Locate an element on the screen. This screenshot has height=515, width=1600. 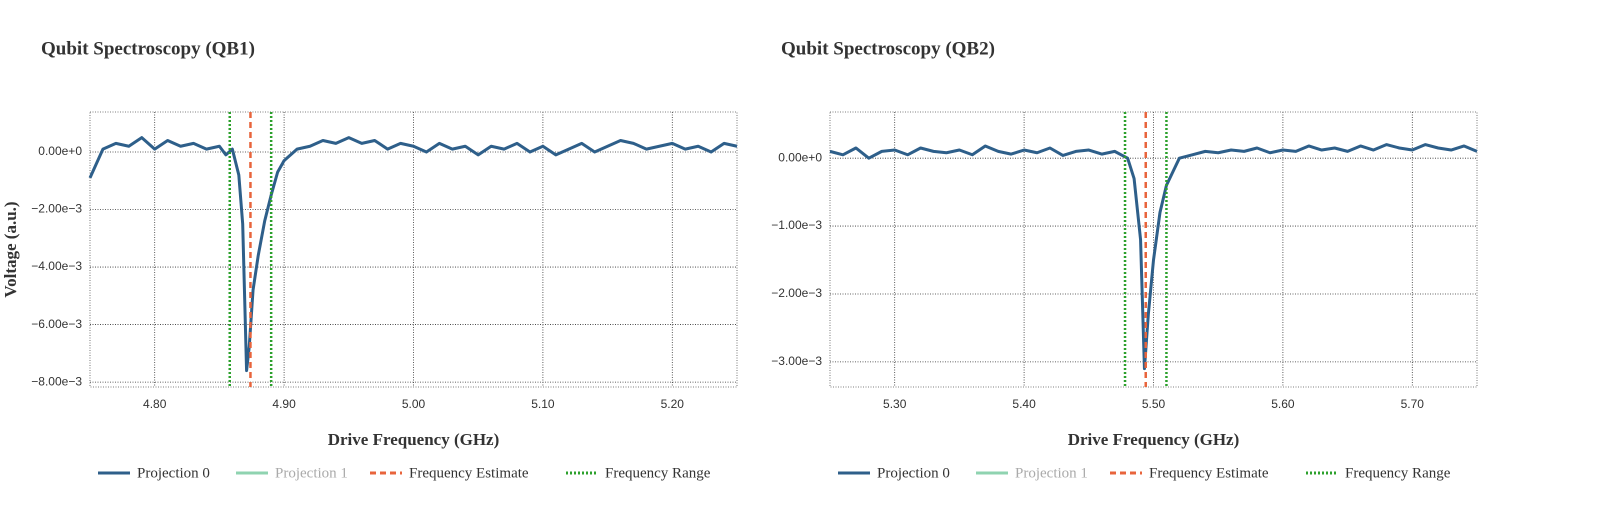
x-tick-label: 5.10 is located at coordinates (543, 404).